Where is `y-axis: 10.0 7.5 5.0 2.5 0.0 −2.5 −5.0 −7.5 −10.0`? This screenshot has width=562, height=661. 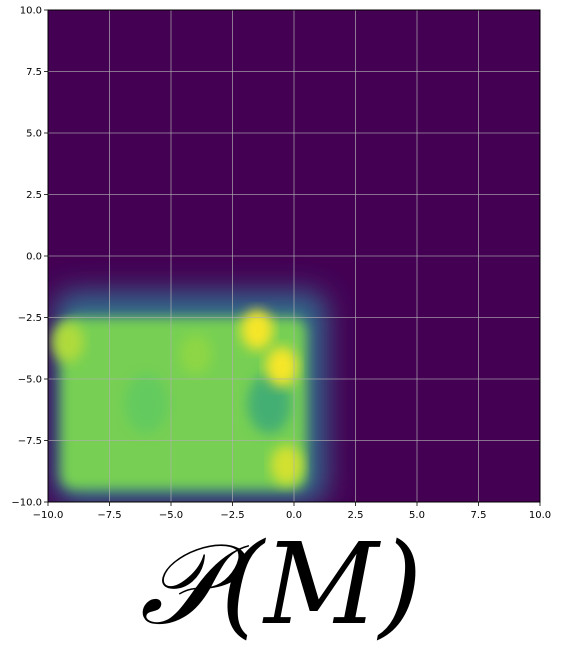 y-axis: 10.0 7.5 5.0 2.5 0.0 −2.5 −5.0 −7.5 −10.0 is located at coordinates (29, 257).